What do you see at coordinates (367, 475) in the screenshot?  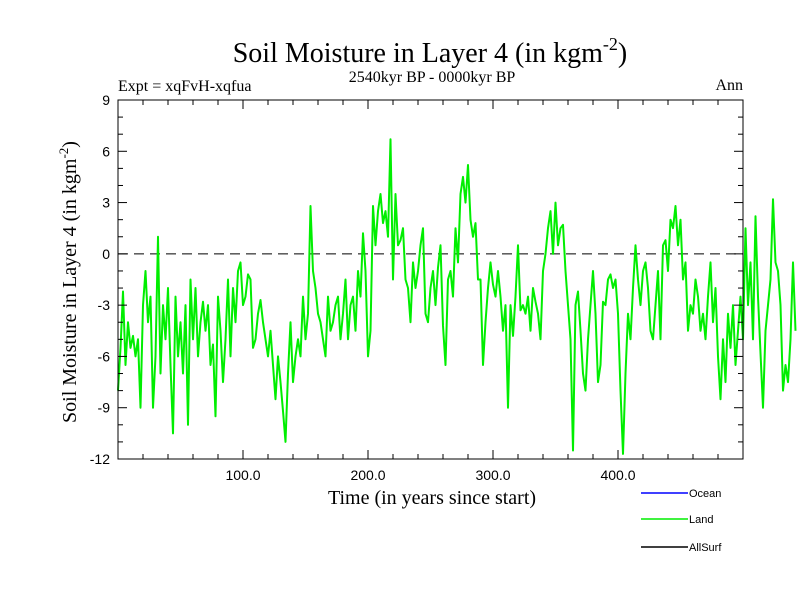 I see `x-tick-label: 200.0` at bounding box center [367, 475].